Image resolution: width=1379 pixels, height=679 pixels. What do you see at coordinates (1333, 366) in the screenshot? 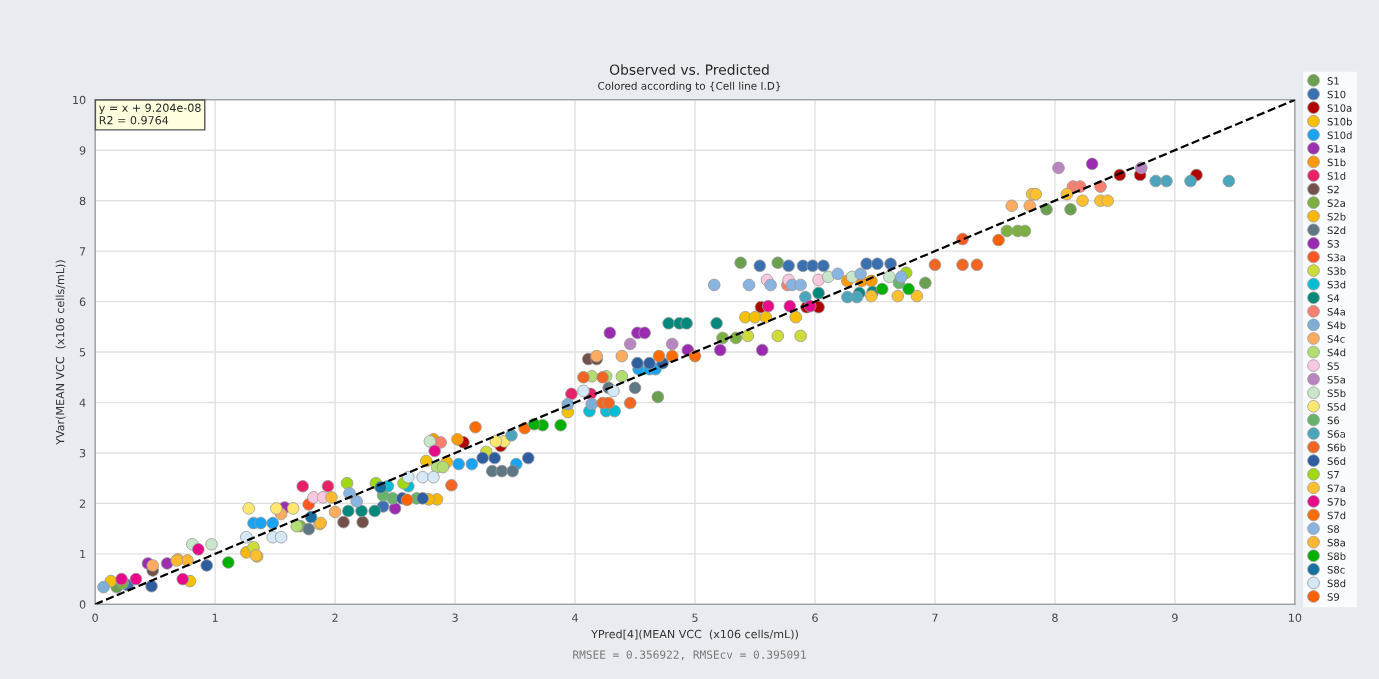
I see `legend-label: S5` at bounding box center [1333, 366].